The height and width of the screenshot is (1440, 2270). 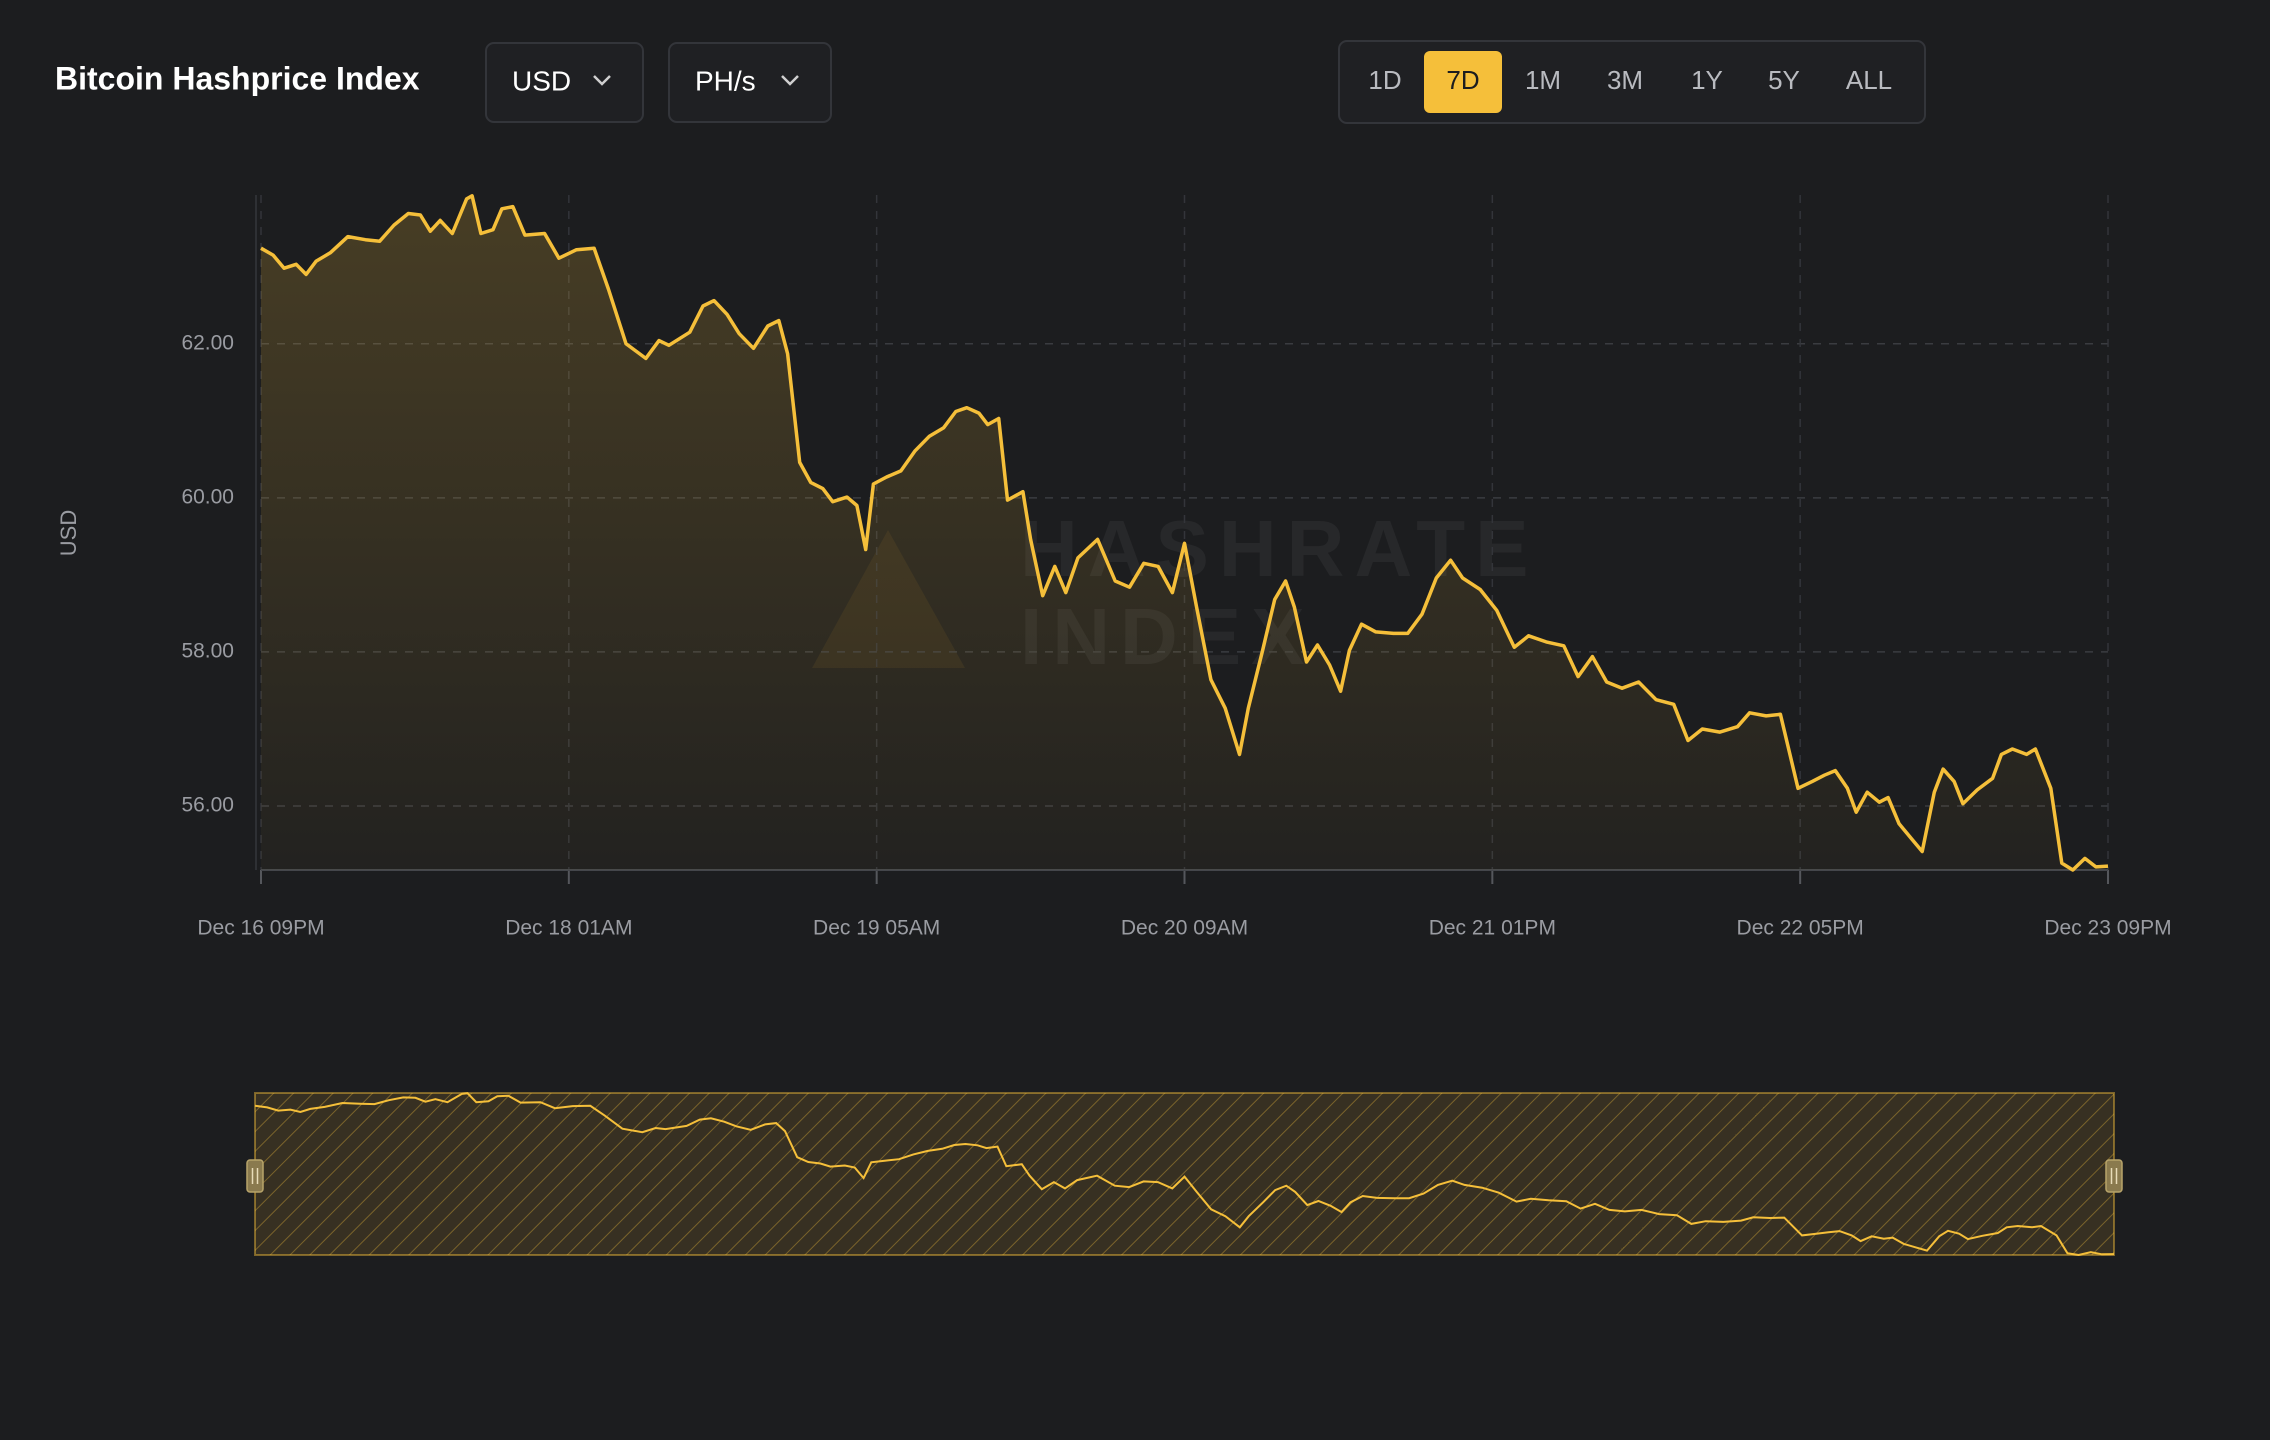 What do you see at coordinates (207, 496) in the screenshot?
I see `y-tick-label: 60.00` at bounding box center [207, 496].